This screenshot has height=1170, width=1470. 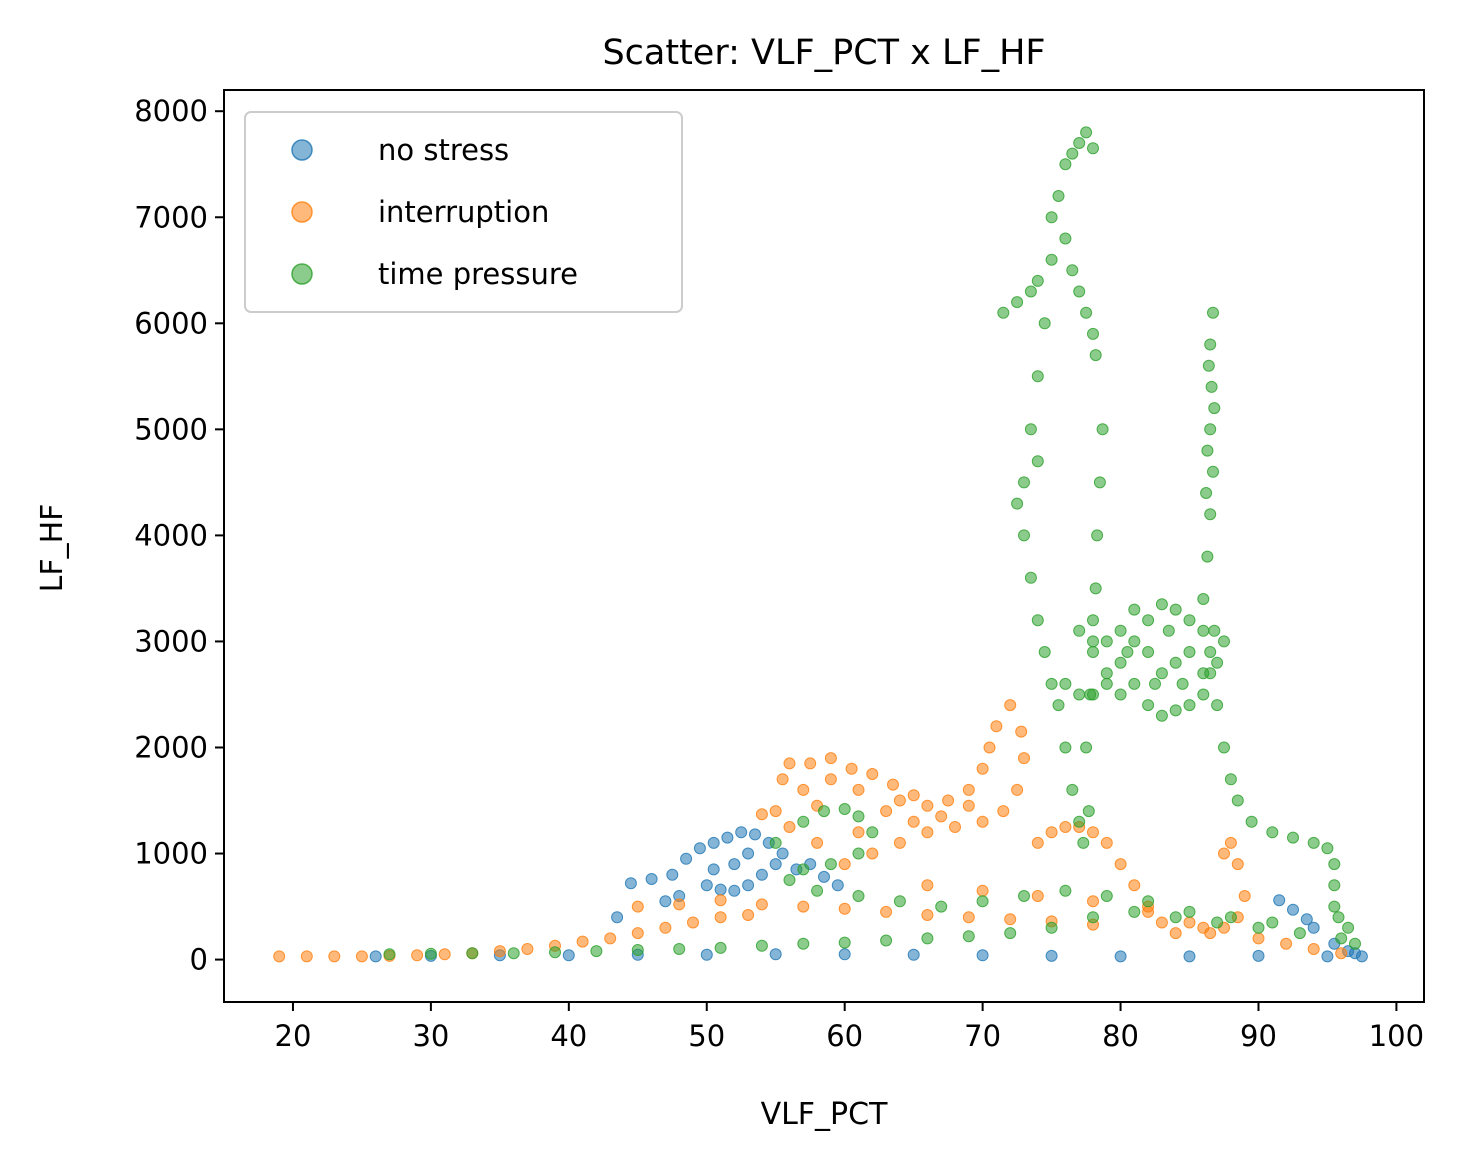 What do you see at coordinates (463, 212) in the screenshot?
I see `legend-label: interruption` at bounding box center [463, 212].